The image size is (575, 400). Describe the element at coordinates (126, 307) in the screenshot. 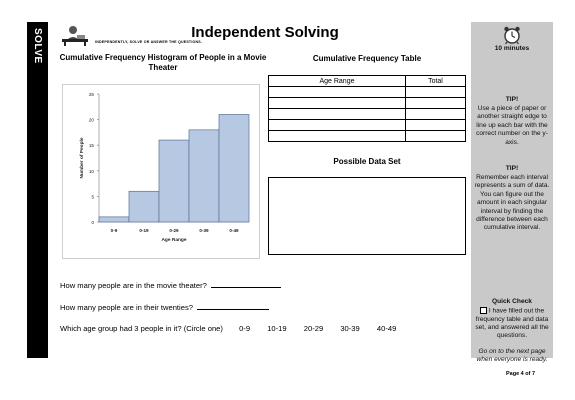

I see `question-2-text: How many people are in their twenties?` at that location.